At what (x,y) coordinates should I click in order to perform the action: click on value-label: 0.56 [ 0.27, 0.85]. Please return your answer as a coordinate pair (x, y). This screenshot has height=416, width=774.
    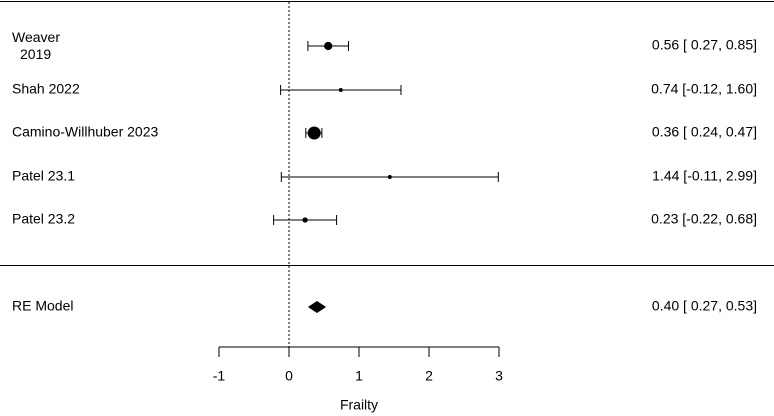
    Looking at the image, I should click on (704, 45).